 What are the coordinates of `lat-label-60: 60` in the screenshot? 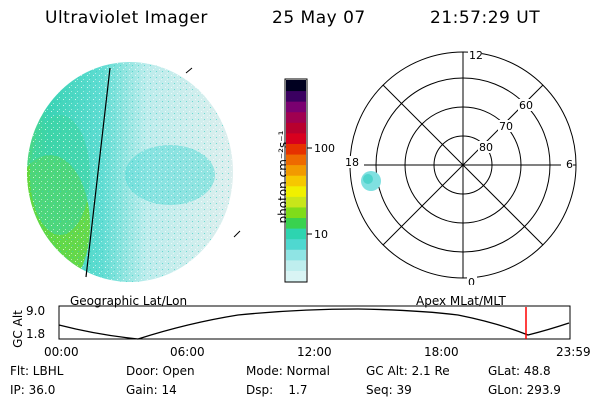 It's located at (526, 105).